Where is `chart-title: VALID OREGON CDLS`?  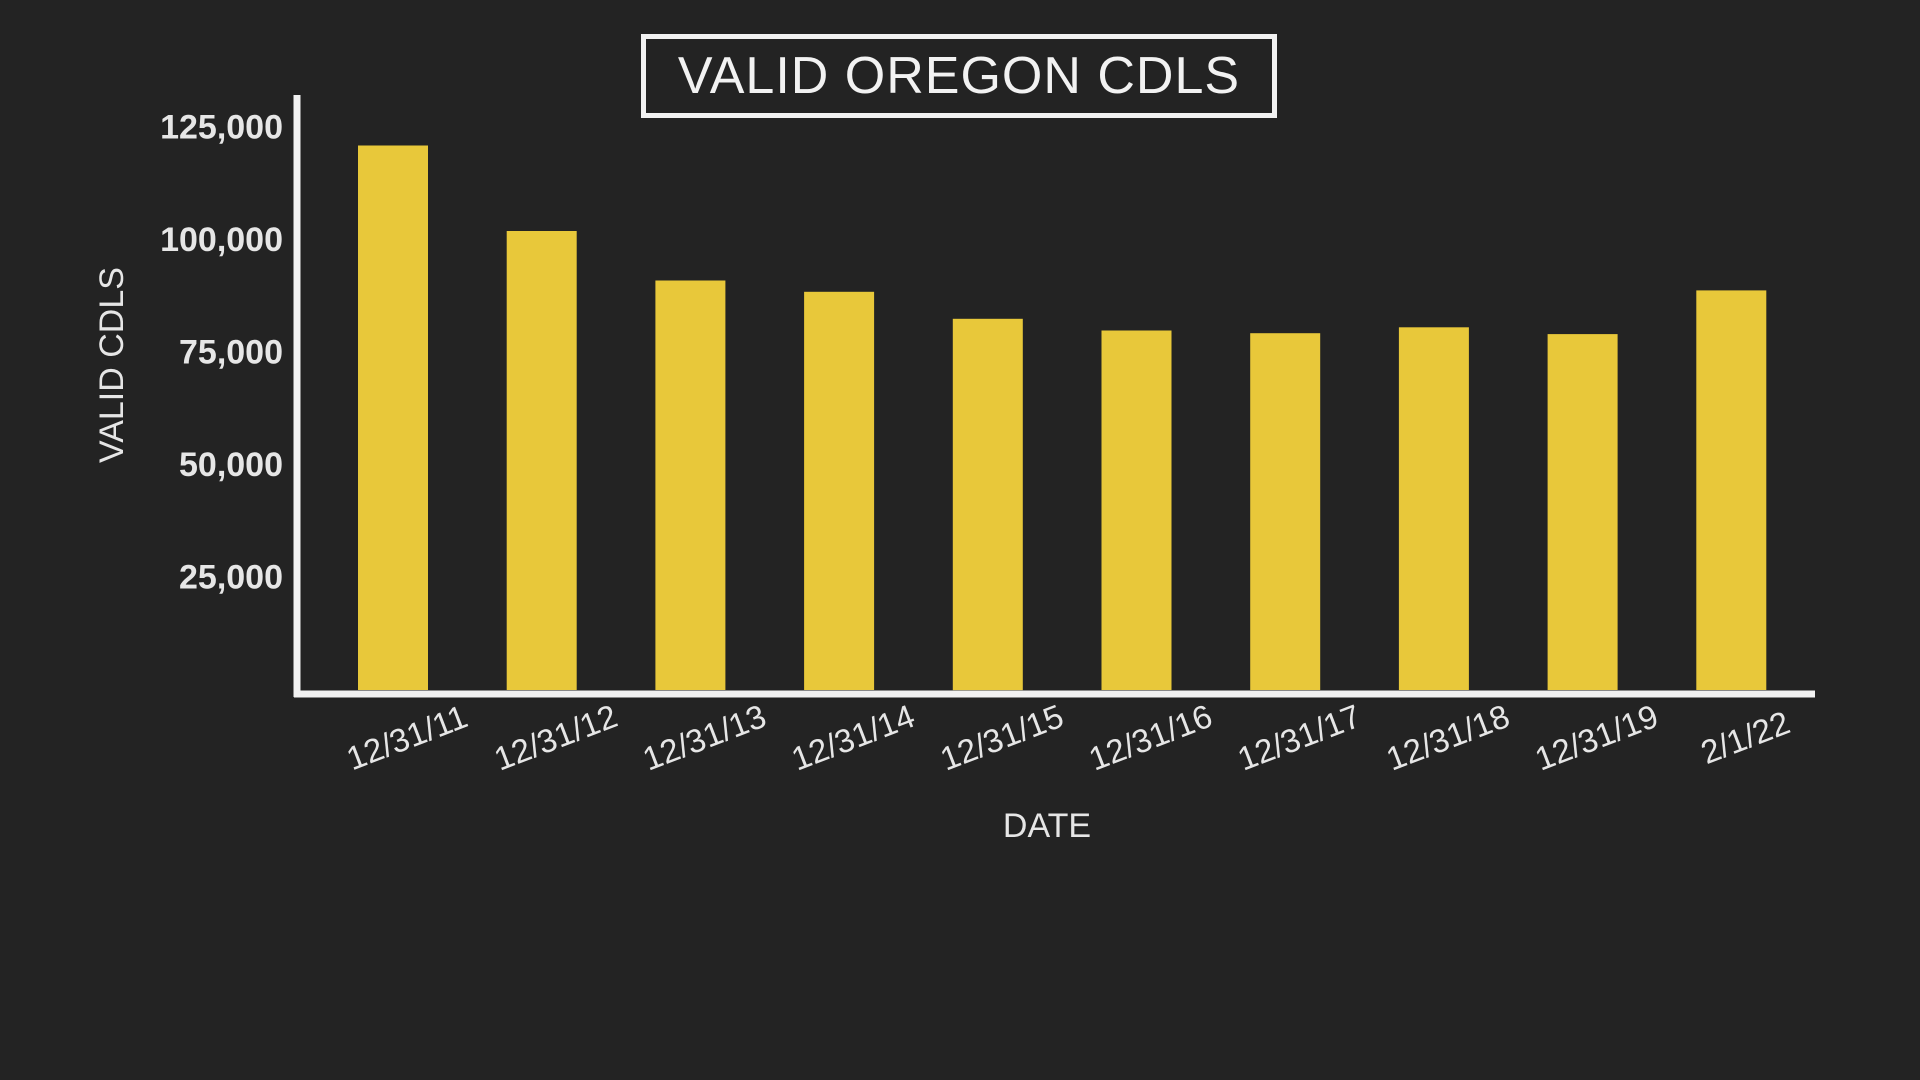
chart-title: VALID OREGON CDLS is located at coordinates (959, 76).